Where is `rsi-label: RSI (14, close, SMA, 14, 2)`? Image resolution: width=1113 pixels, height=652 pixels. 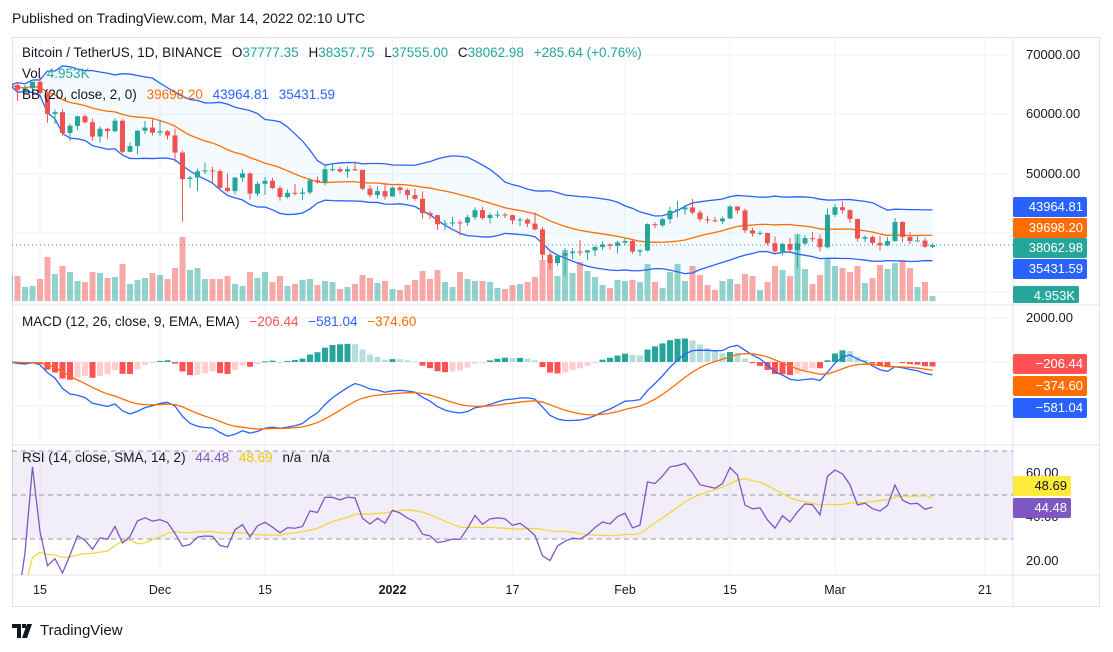 rsi-label: RSI (14, close, SMA, 14, 2) is located at coordinates (104, 457).